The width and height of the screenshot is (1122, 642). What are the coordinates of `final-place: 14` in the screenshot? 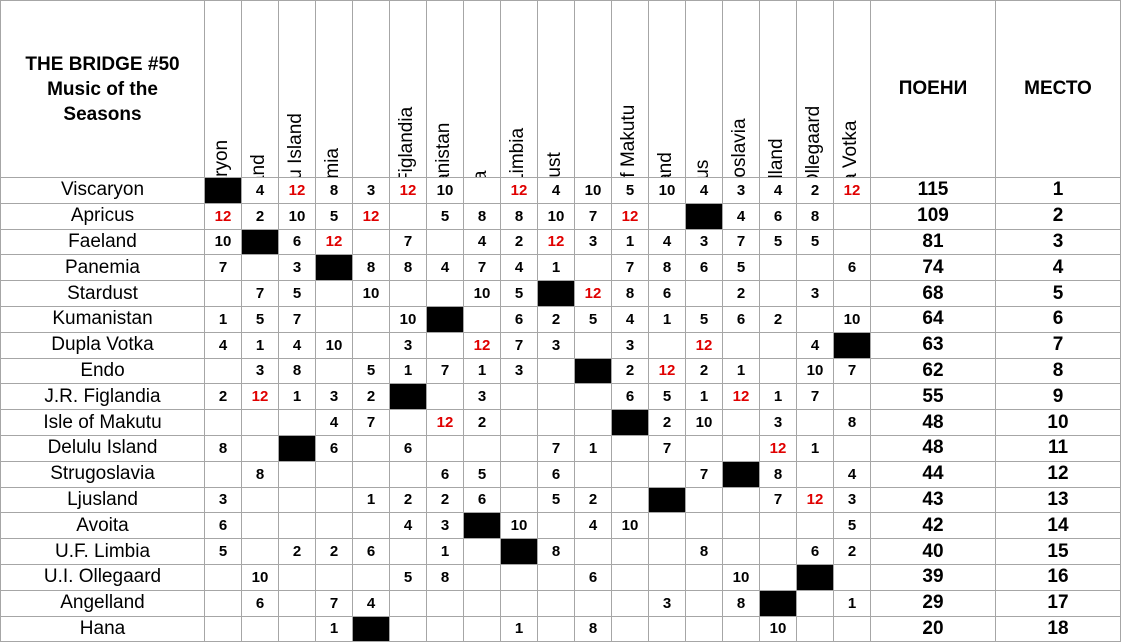 It's located at (1058, 526).